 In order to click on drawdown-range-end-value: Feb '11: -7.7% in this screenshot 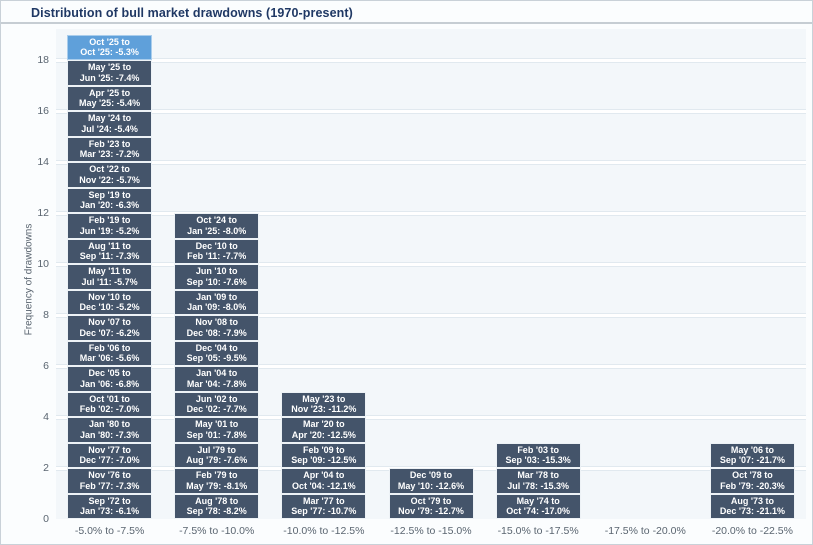, I will do `click(217, 256)`.